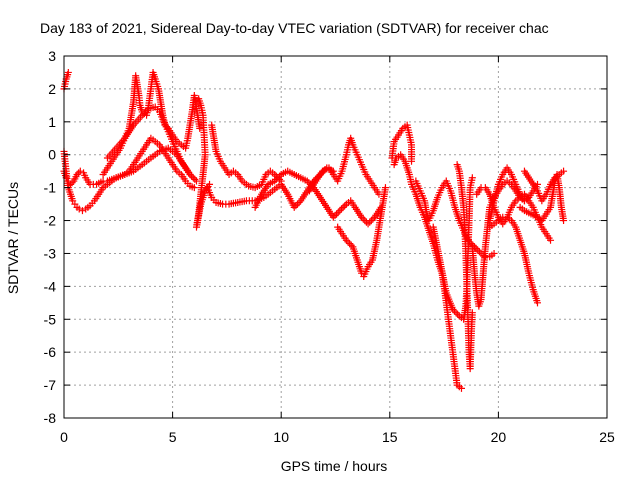 Image resolution: width=640 pixels, height=480 pixels. Describe the element at coordinates (281, 437) in the screenshot. I see `x-tick-label: 10` at that location.